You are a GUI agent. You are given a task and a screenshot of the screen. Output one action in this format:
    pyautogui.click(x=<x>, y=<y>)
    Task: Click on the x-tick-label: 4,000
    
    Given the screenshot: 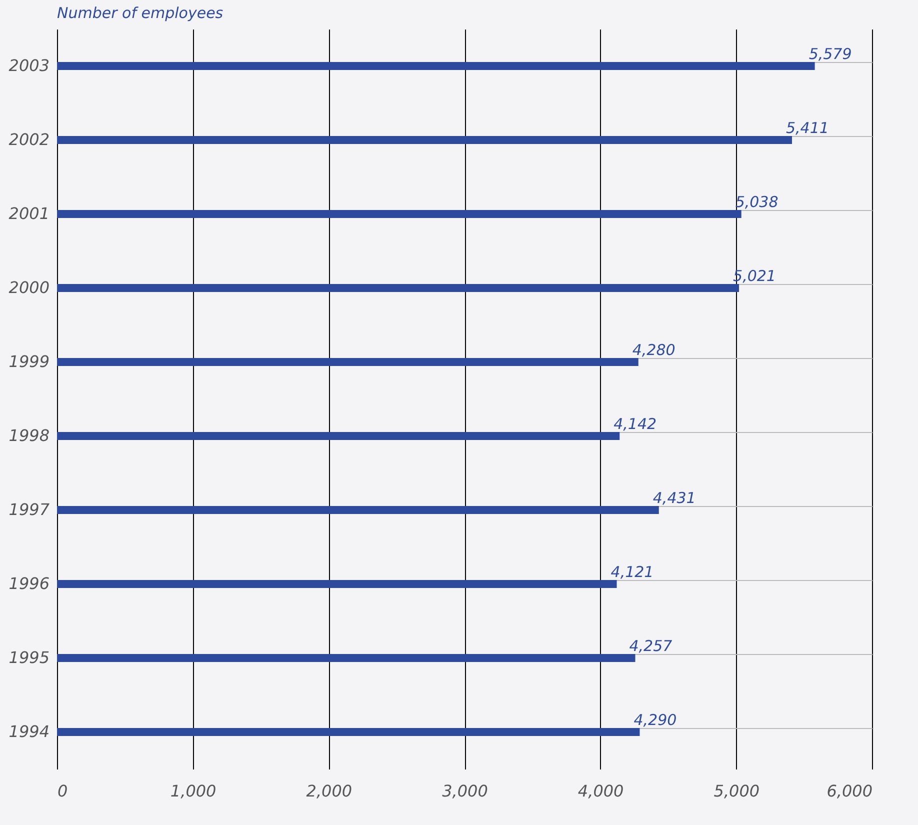 What is the action you would take?
    pyautogui.click(x=601, y=791)
    